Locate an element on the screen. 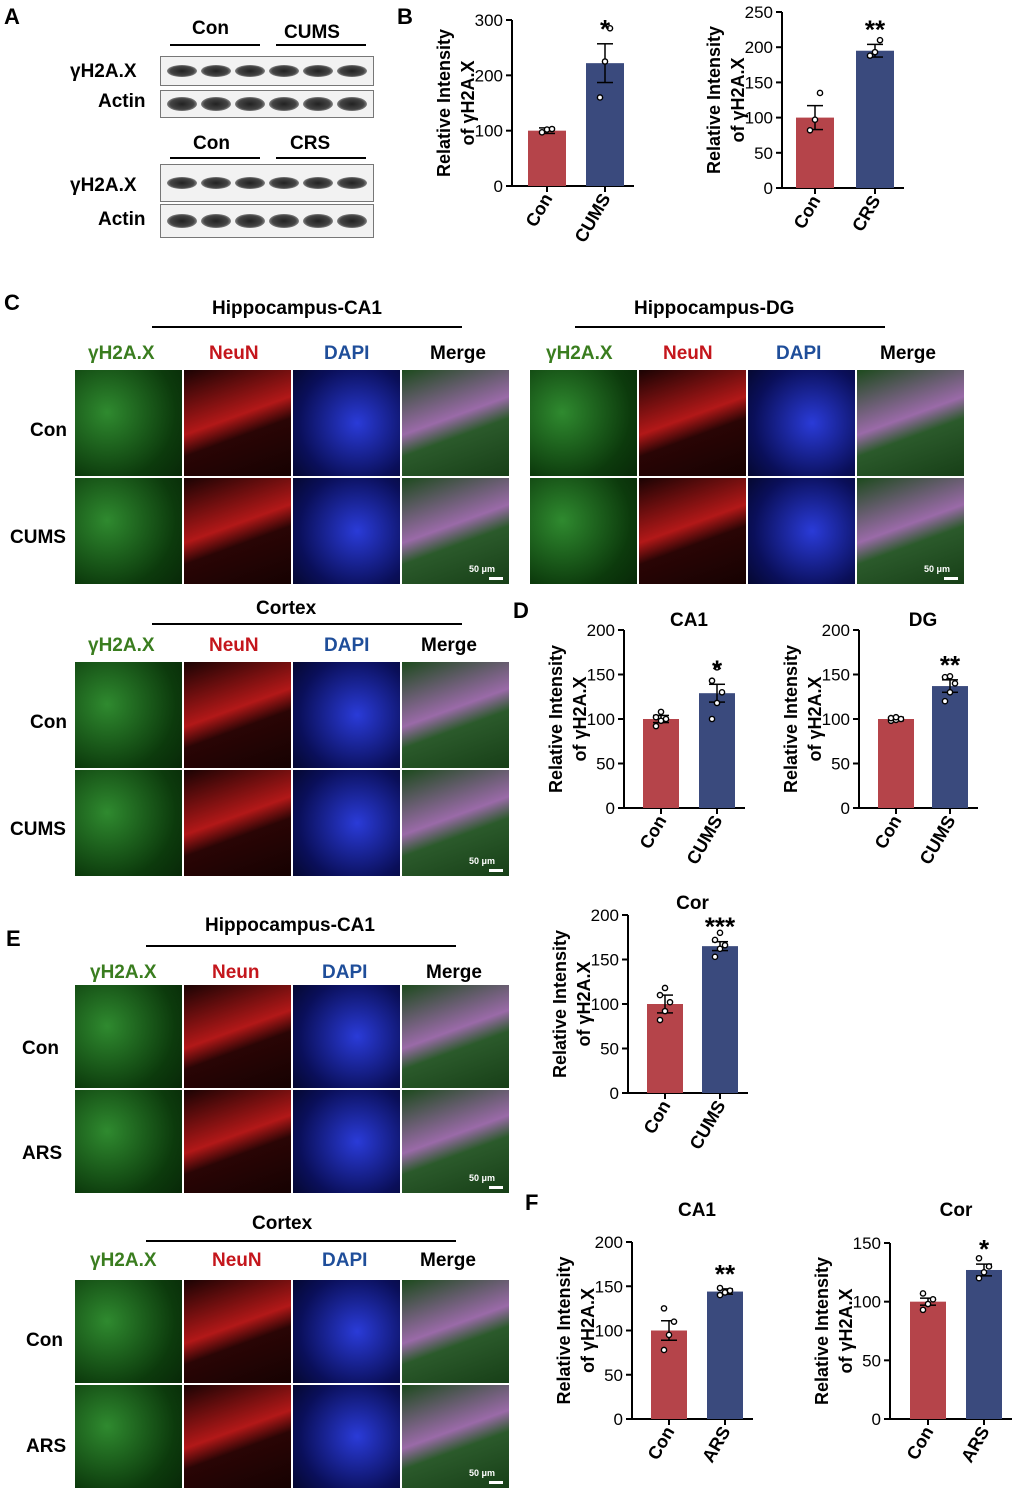 This screenshot has width=1020, height=1492. region-title: Hippocampus-CA1 is located at coordinates (290, 925).